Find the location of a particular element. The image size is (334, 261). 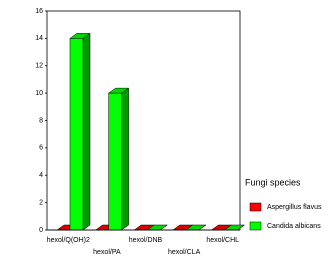

legend-label: Candida albicans is located at coordinates (294, 226).